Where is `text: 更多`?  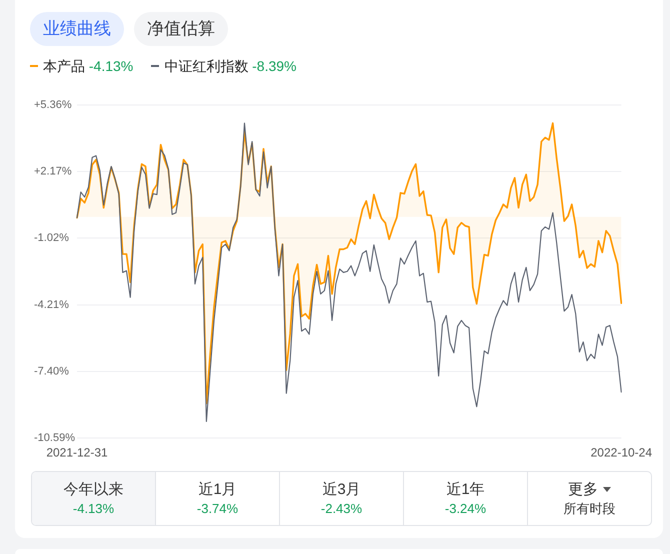
text: 更多 is located at coordinates (583, 490).